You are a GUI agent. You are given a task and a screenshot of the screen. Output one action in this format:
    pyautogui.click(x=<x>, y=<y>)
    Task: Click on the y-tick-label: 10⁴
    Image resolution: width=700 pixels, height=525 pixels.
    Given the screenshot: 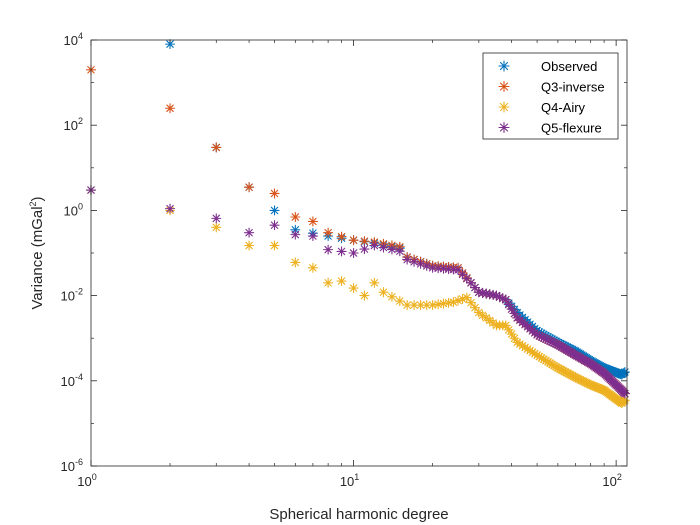 What is the action you would take?
    pyautogui.click(x=73, y=39)
    